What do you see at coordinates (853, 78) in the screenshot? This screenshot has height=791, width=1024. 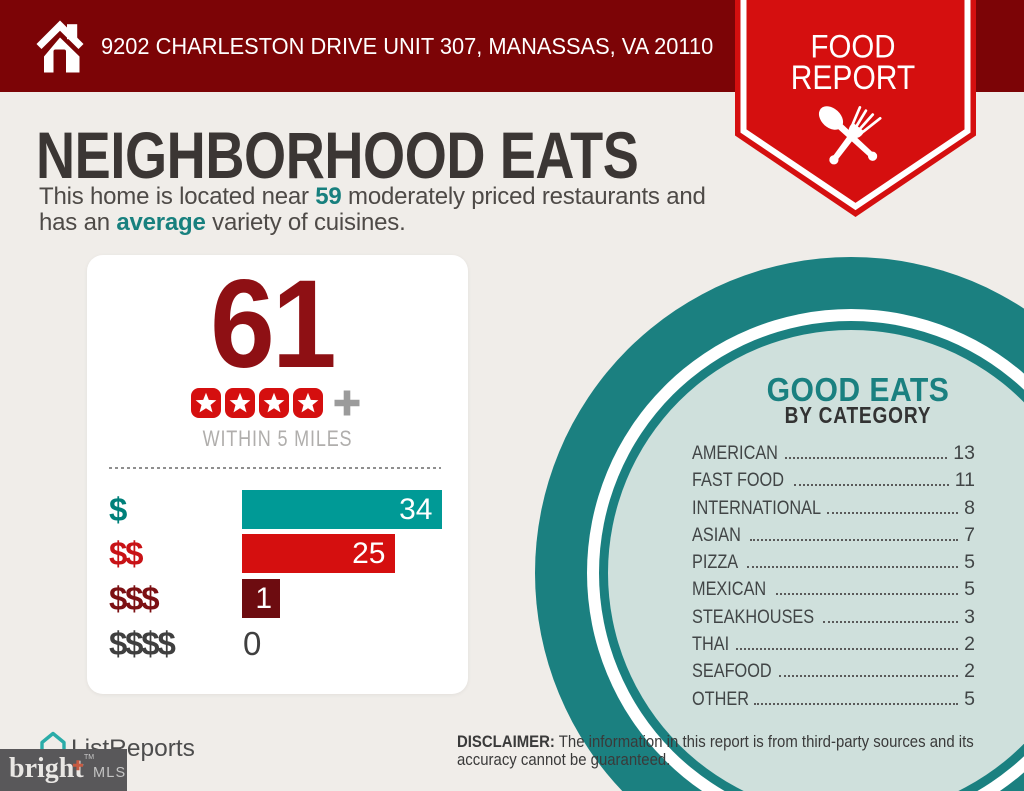 I see `svg-text: REPORT` at bounding box center [853, 78].